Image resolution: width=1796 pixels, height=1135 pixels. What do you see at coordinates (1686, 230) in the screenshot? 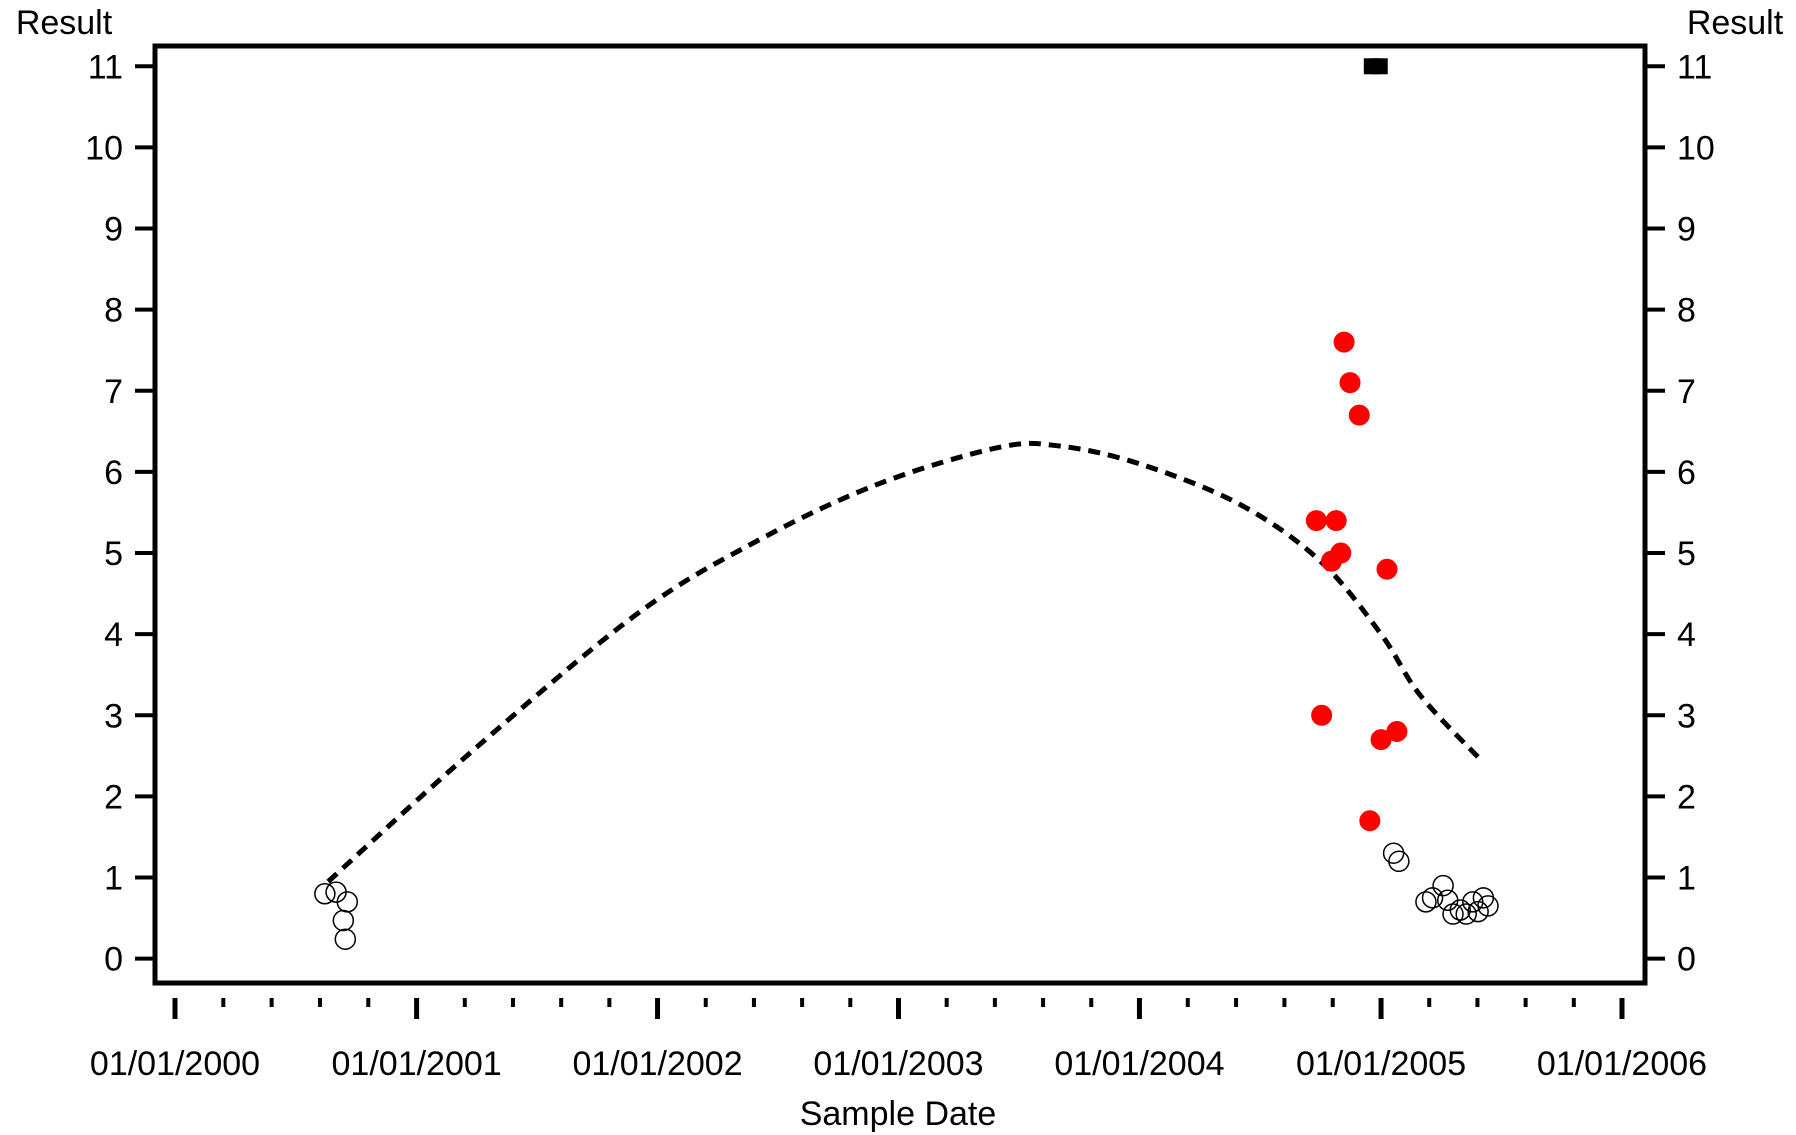
I see `y-tick-label-right: 9` at bounding box center [1686, 230].